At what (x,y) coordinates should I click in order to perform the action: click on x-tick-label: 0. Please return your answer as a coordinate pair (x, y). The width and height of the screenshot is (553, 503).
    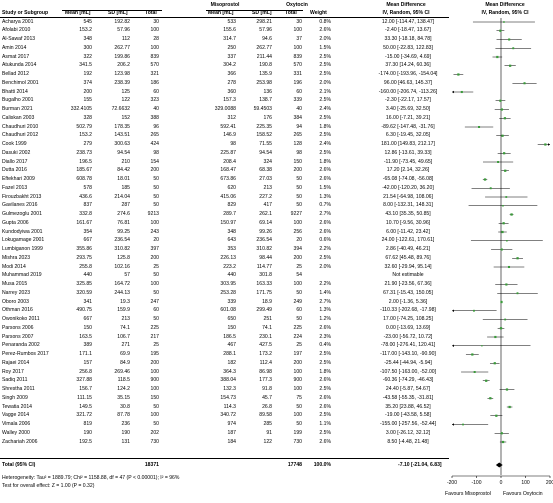
    Looking at the image, I should click on (501, 483).